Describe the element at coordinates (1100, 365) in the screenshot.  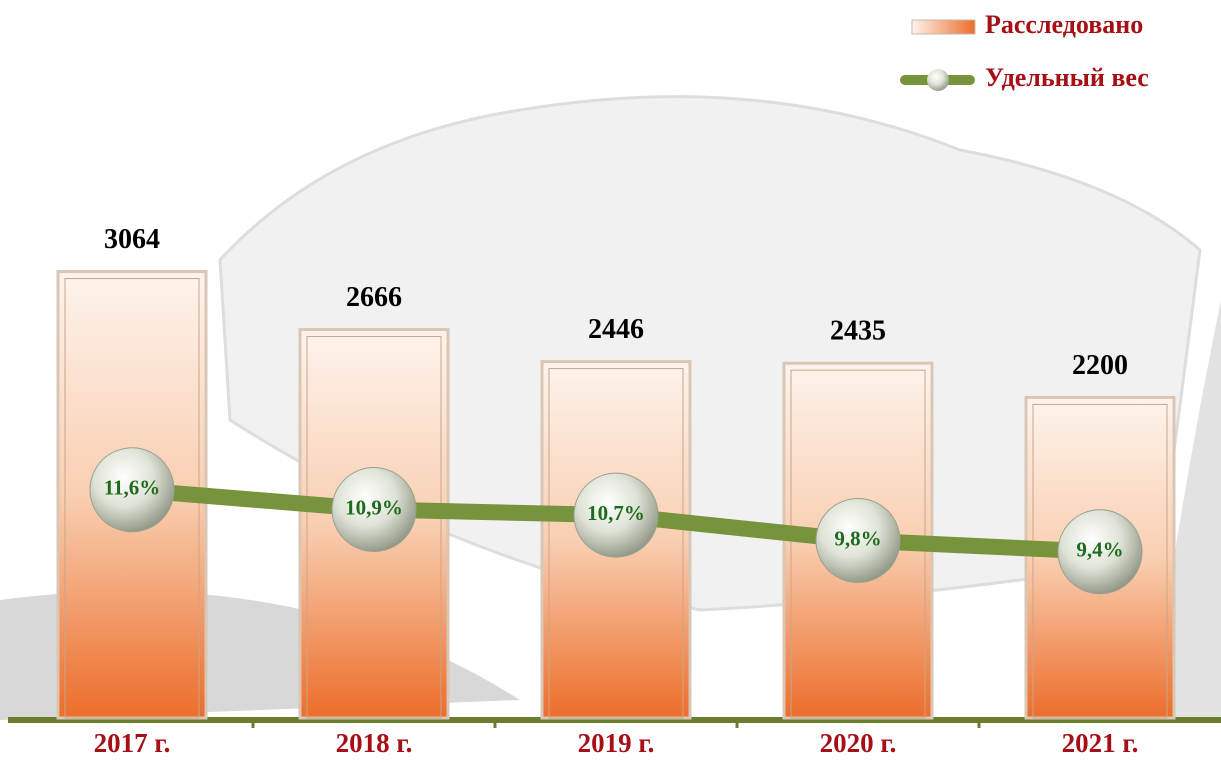
I see `value-label: 2200` at that location.